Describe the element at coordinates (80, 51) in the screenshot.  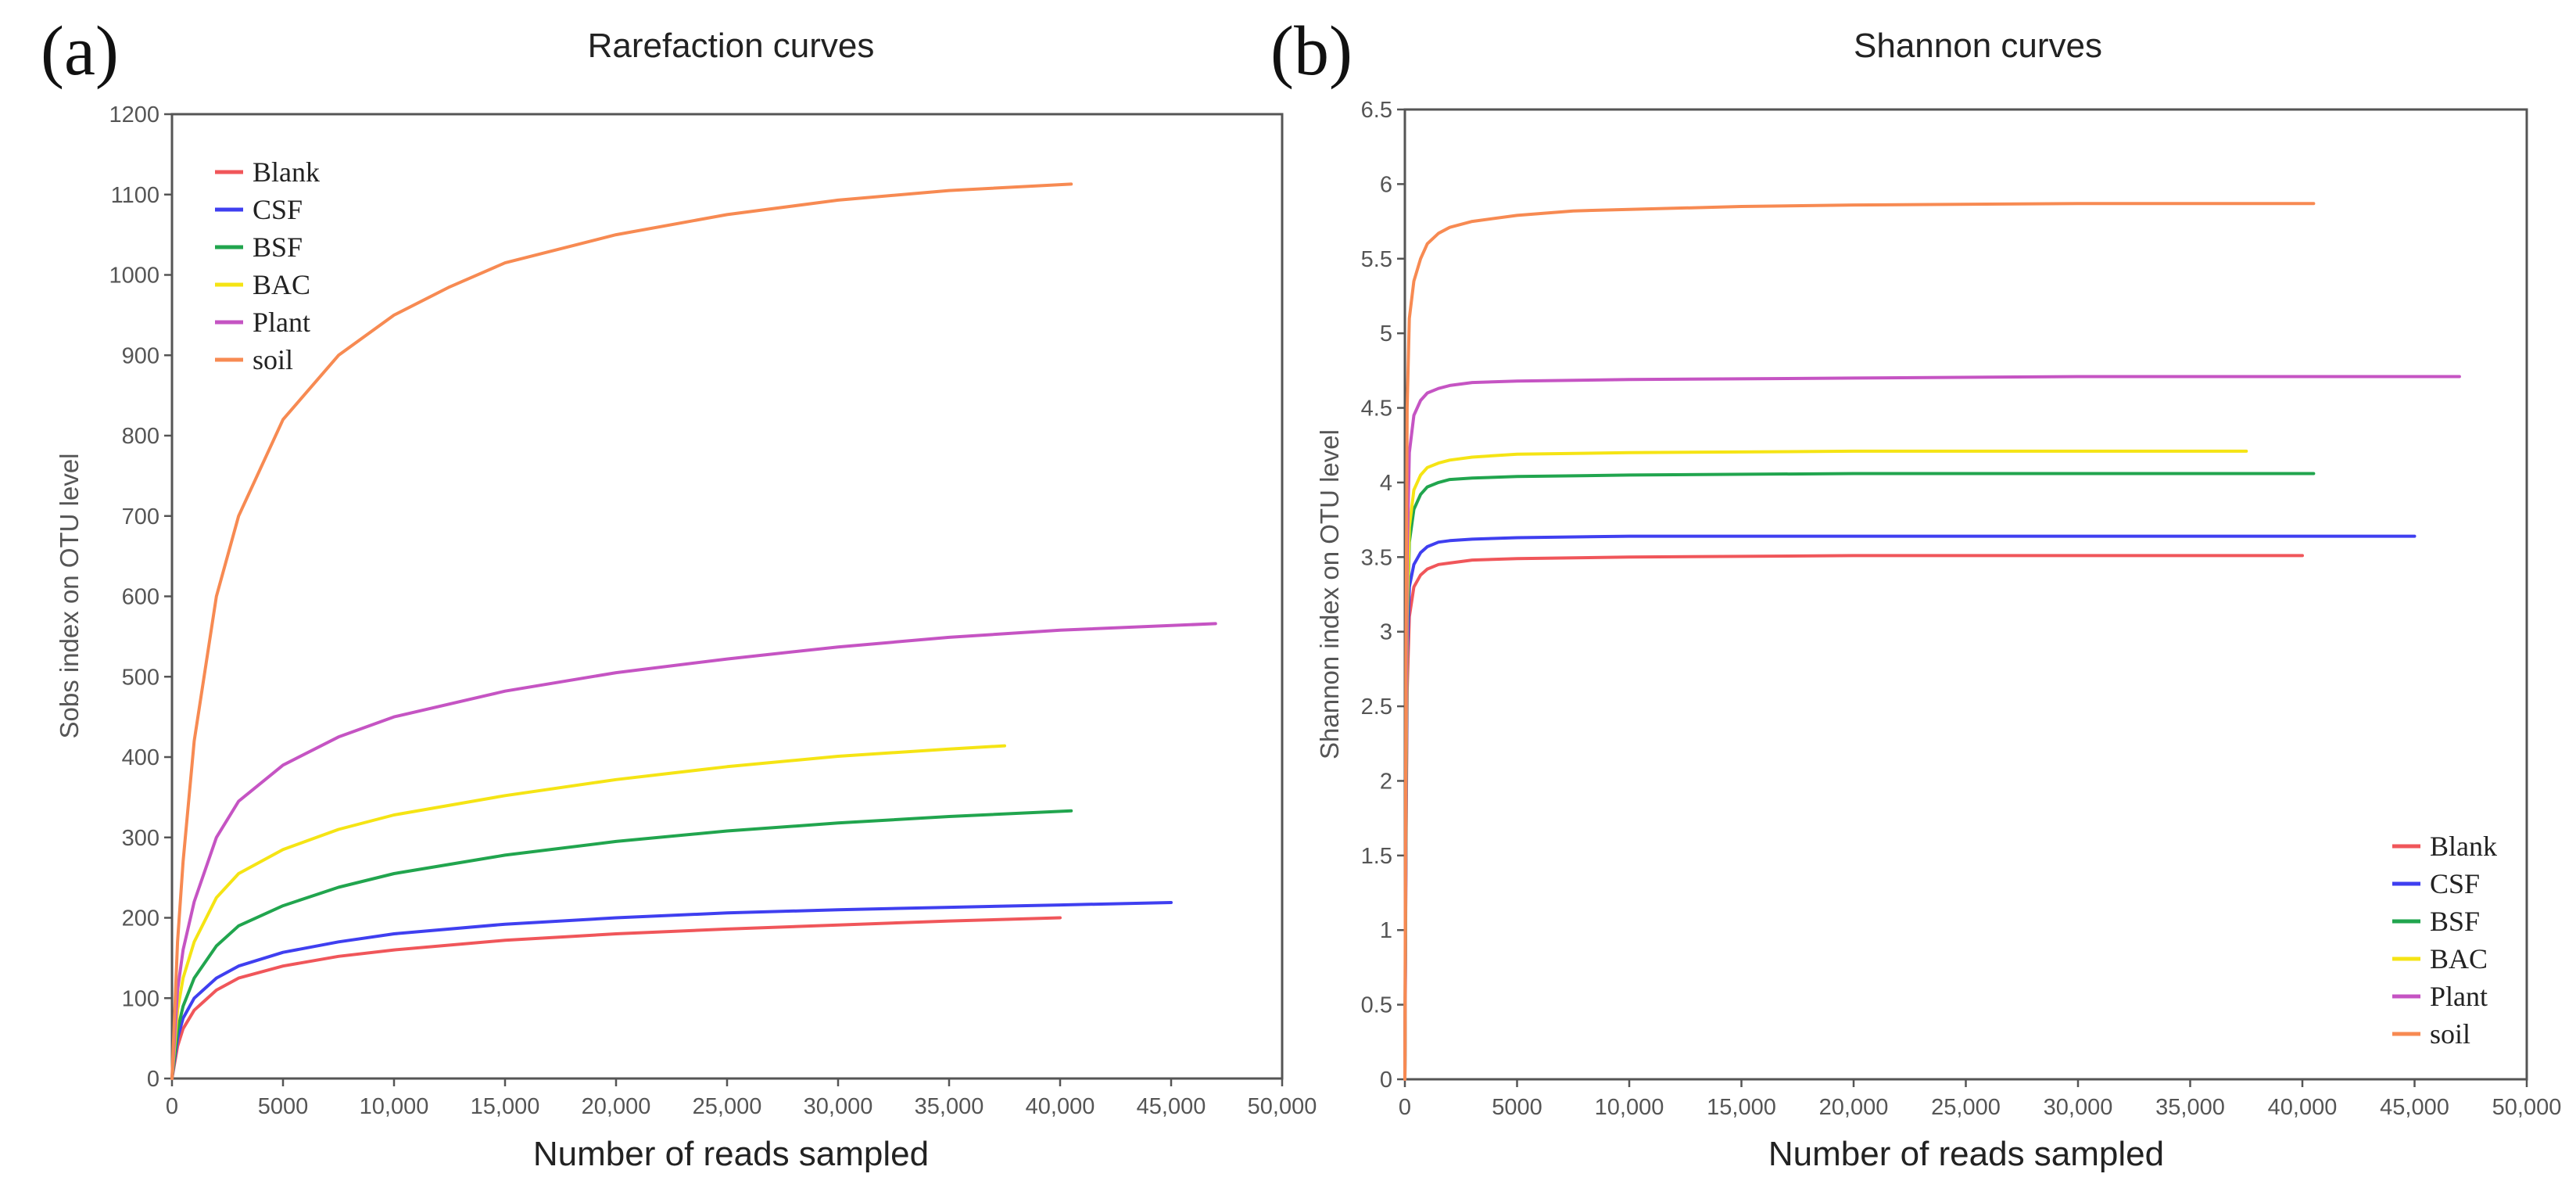
I see `panel-a-label: (a)` at that location.